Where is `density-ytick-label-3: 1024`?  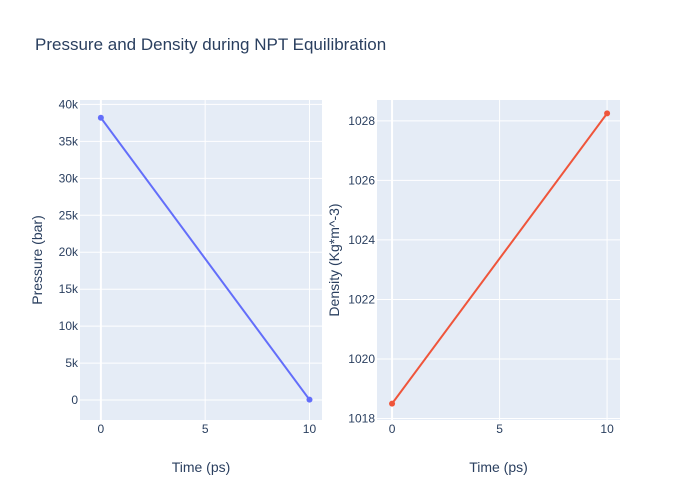
density-ytick-label-3: 1024 is located at coordinates (361, 240).